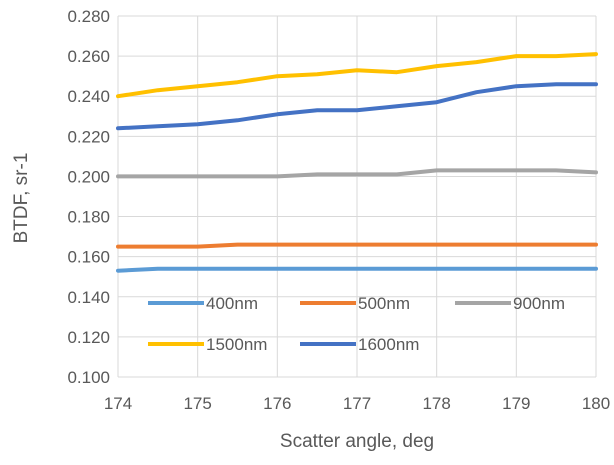 Image resolution: width=614 pixels, height=465 pixels. Describe the element at coordinates (357, 403) in the screenshot. I see `x-tick-label: 177` at that location.